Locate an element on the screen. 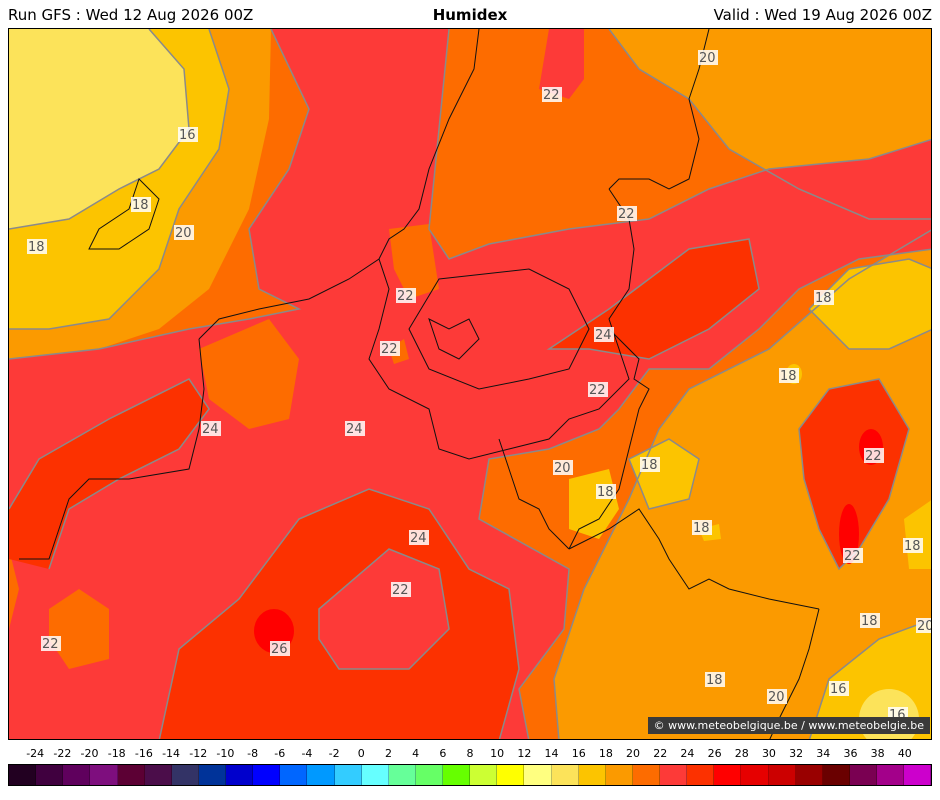 The height and width of the screenshot is (800, 940). legend-value: -10 is located at coordinates (225, 753).